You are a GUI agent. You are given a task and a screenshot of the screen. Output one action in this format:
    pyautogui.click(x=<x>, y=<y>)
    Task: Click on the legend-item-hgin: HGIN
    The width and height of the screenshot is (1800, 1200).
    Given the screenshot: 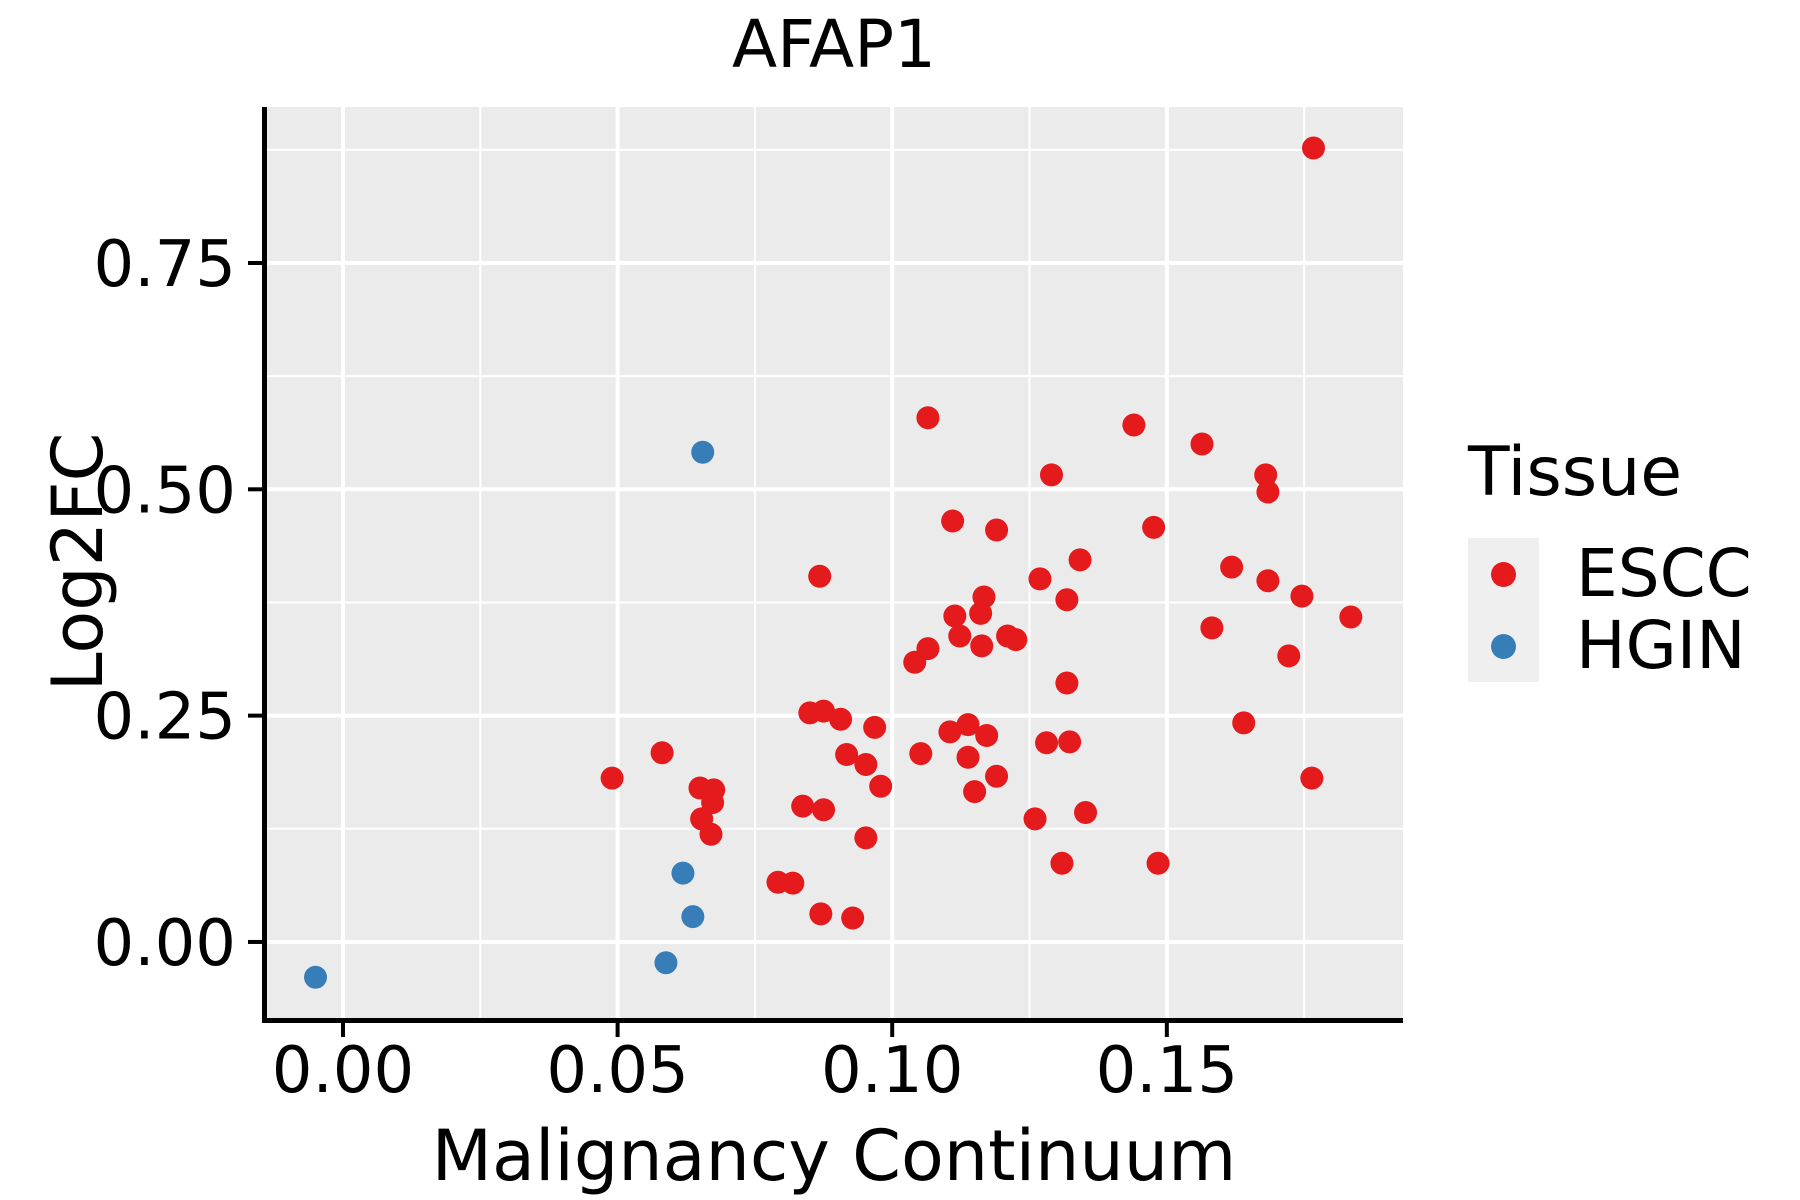 What is the action you would take?
    pyautogui.click(x=1633, y=646)
    